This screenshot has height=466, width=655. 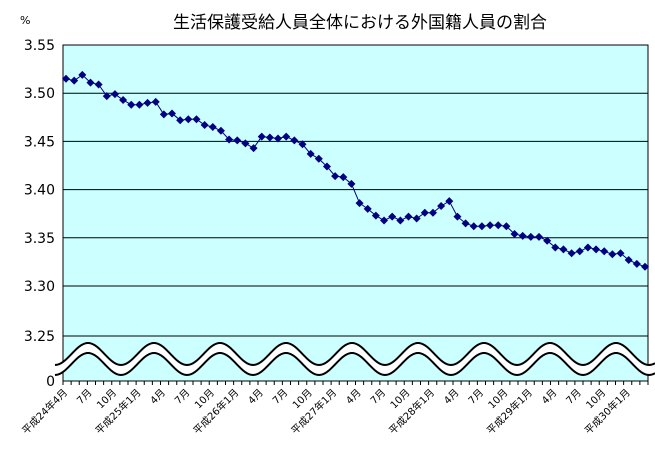 I want to click on x-tick-label: 平成28年1月, so click(x=411, y=411).